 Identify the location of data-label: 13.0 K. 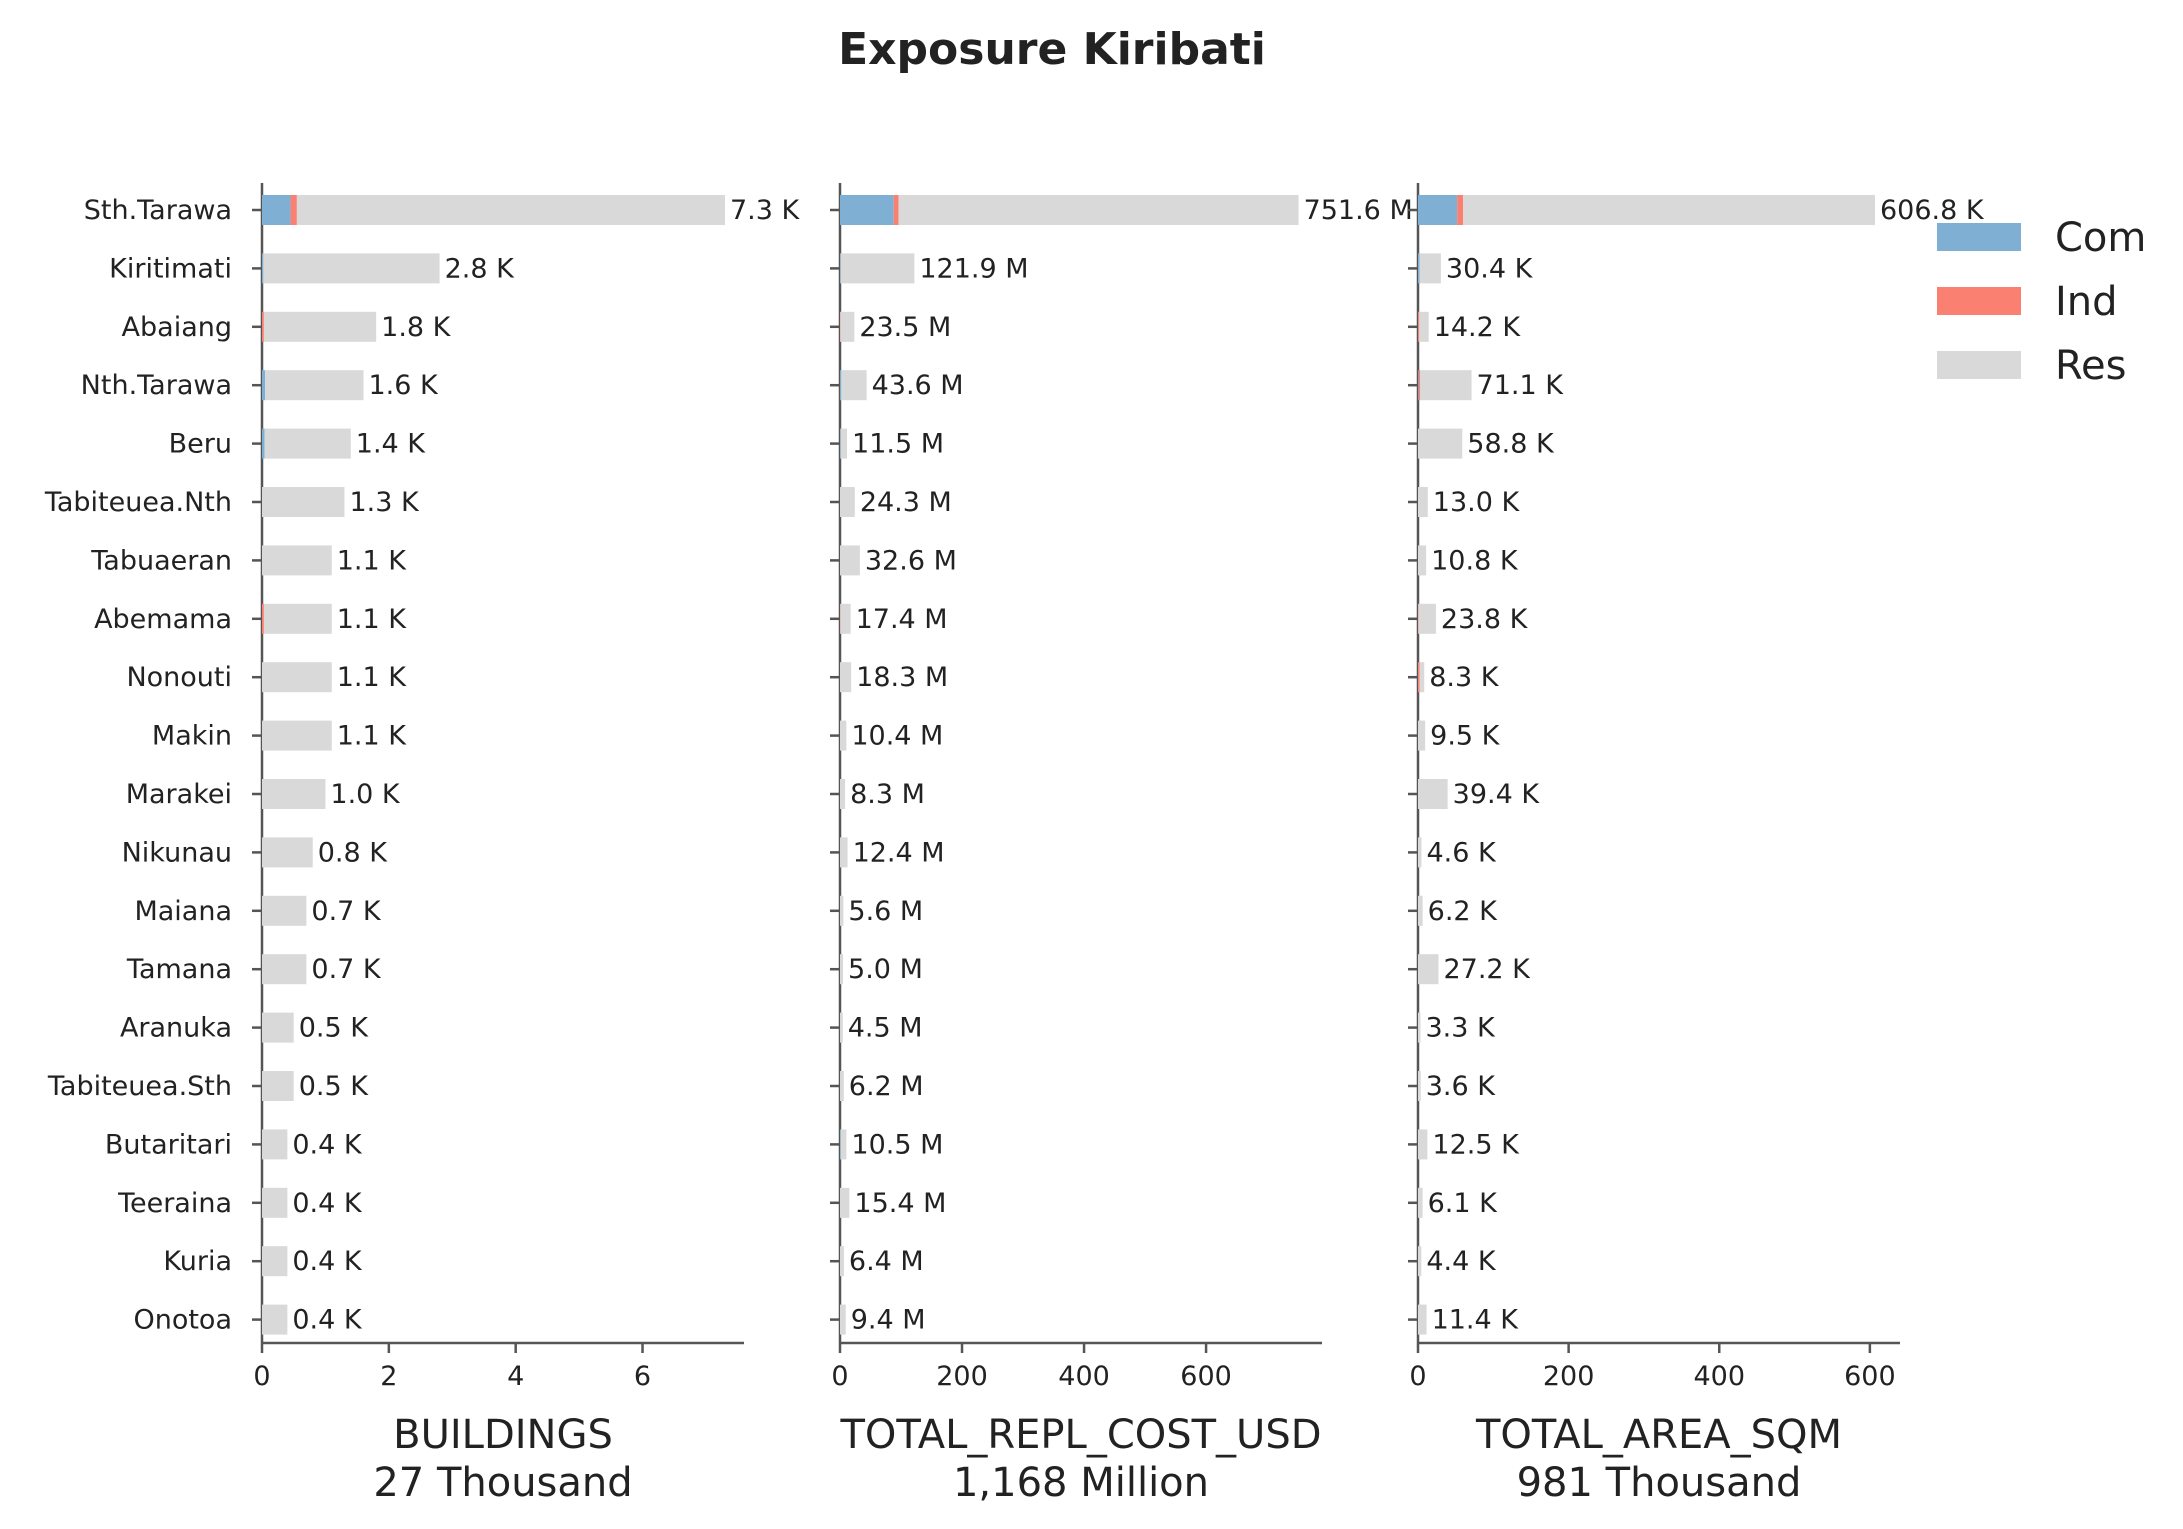
(1477, 502).